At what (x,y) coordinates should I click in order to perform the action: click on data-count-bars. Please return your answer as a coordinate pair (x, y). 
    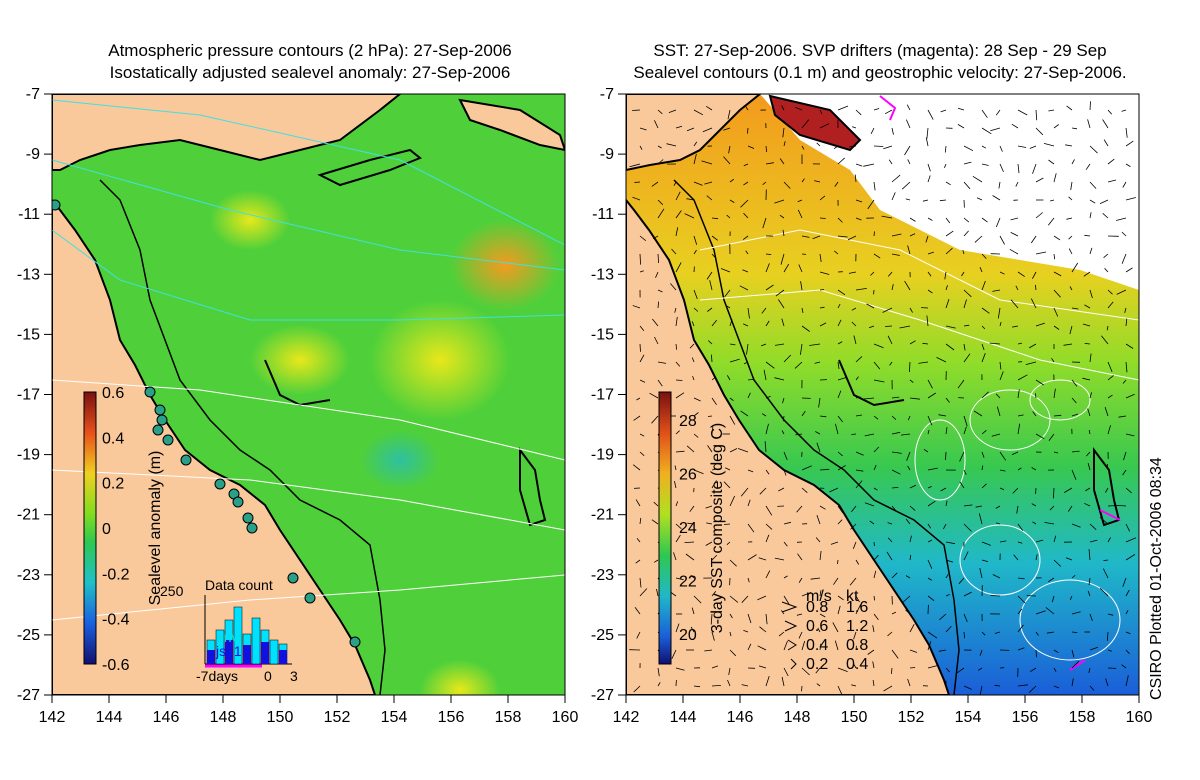
    Looking at the image, I should click on (247, 635).